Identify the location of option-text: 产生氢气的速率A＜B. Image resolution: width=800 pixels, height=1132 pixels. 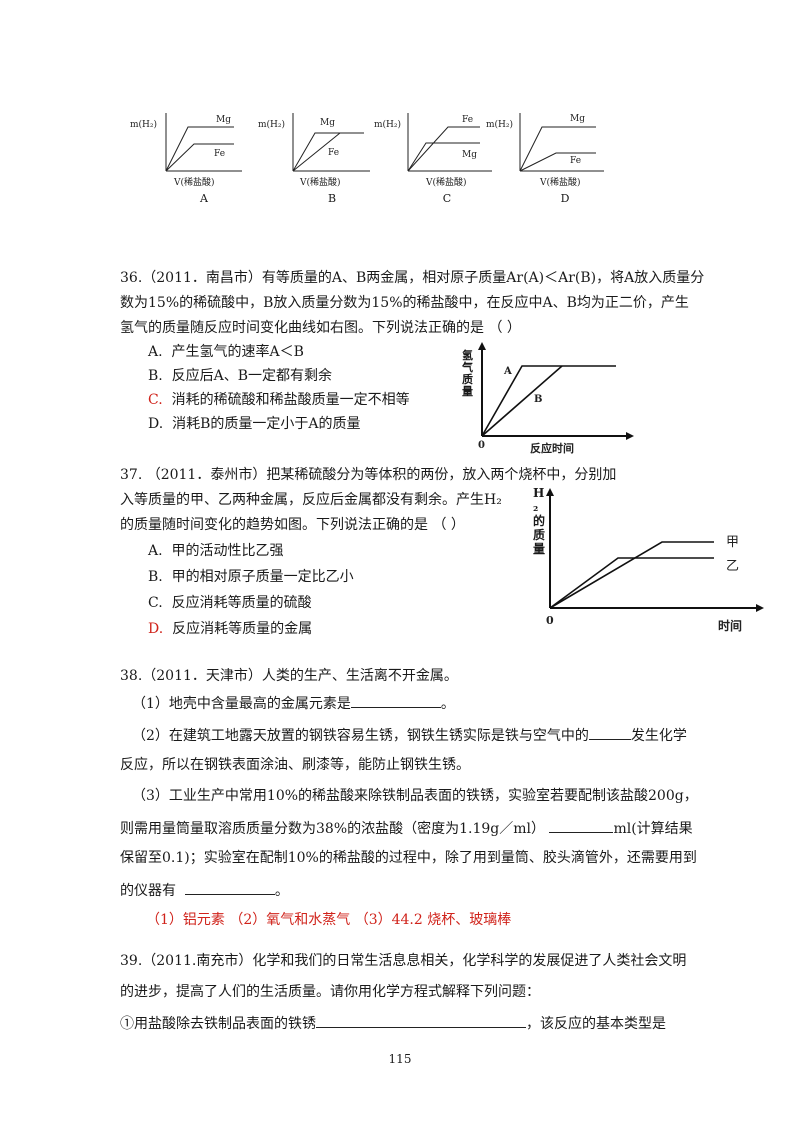
(237, 352).